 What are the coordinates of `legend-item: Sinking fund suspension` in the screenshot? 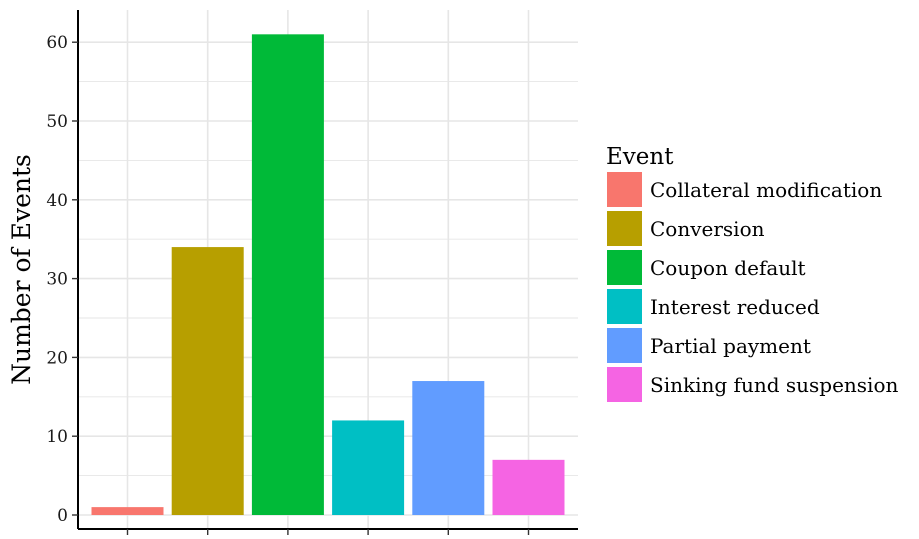 It's located at (752, 384).